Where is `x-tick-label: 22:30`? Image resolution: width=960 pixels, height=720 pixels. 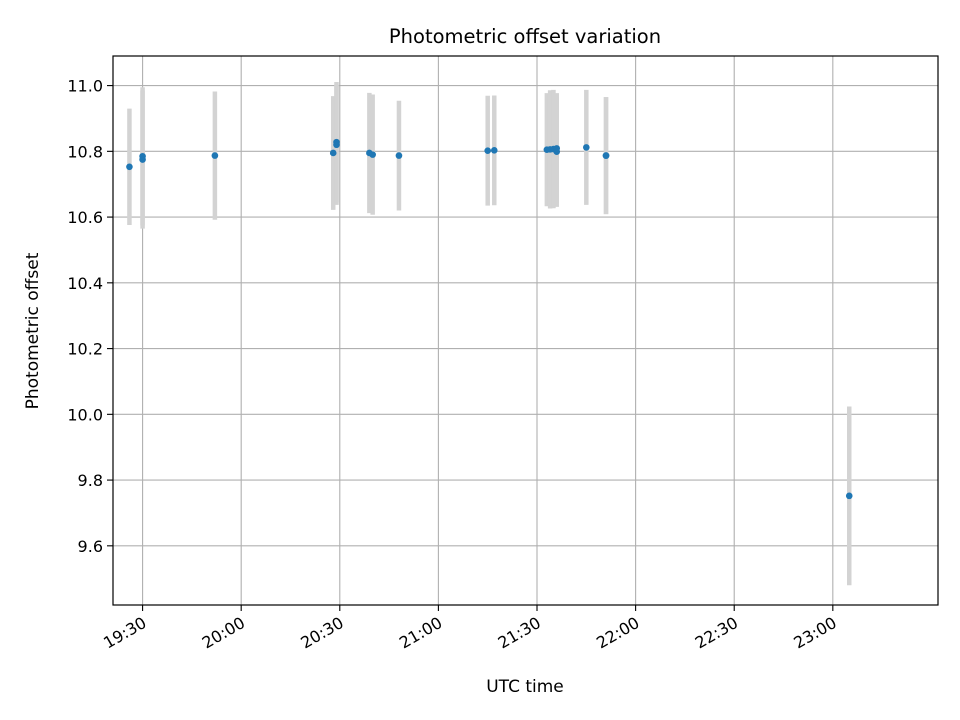 x-tick-label: 22:30 is located at coordinates (716, 633).